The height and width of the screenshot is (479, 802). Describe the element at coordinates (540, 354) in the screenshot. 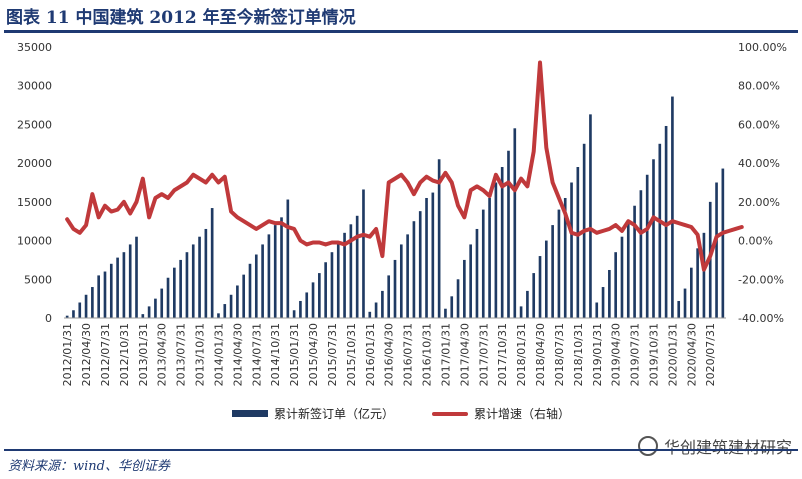

I see `x-tick-label: 2018/04/30` at that location.